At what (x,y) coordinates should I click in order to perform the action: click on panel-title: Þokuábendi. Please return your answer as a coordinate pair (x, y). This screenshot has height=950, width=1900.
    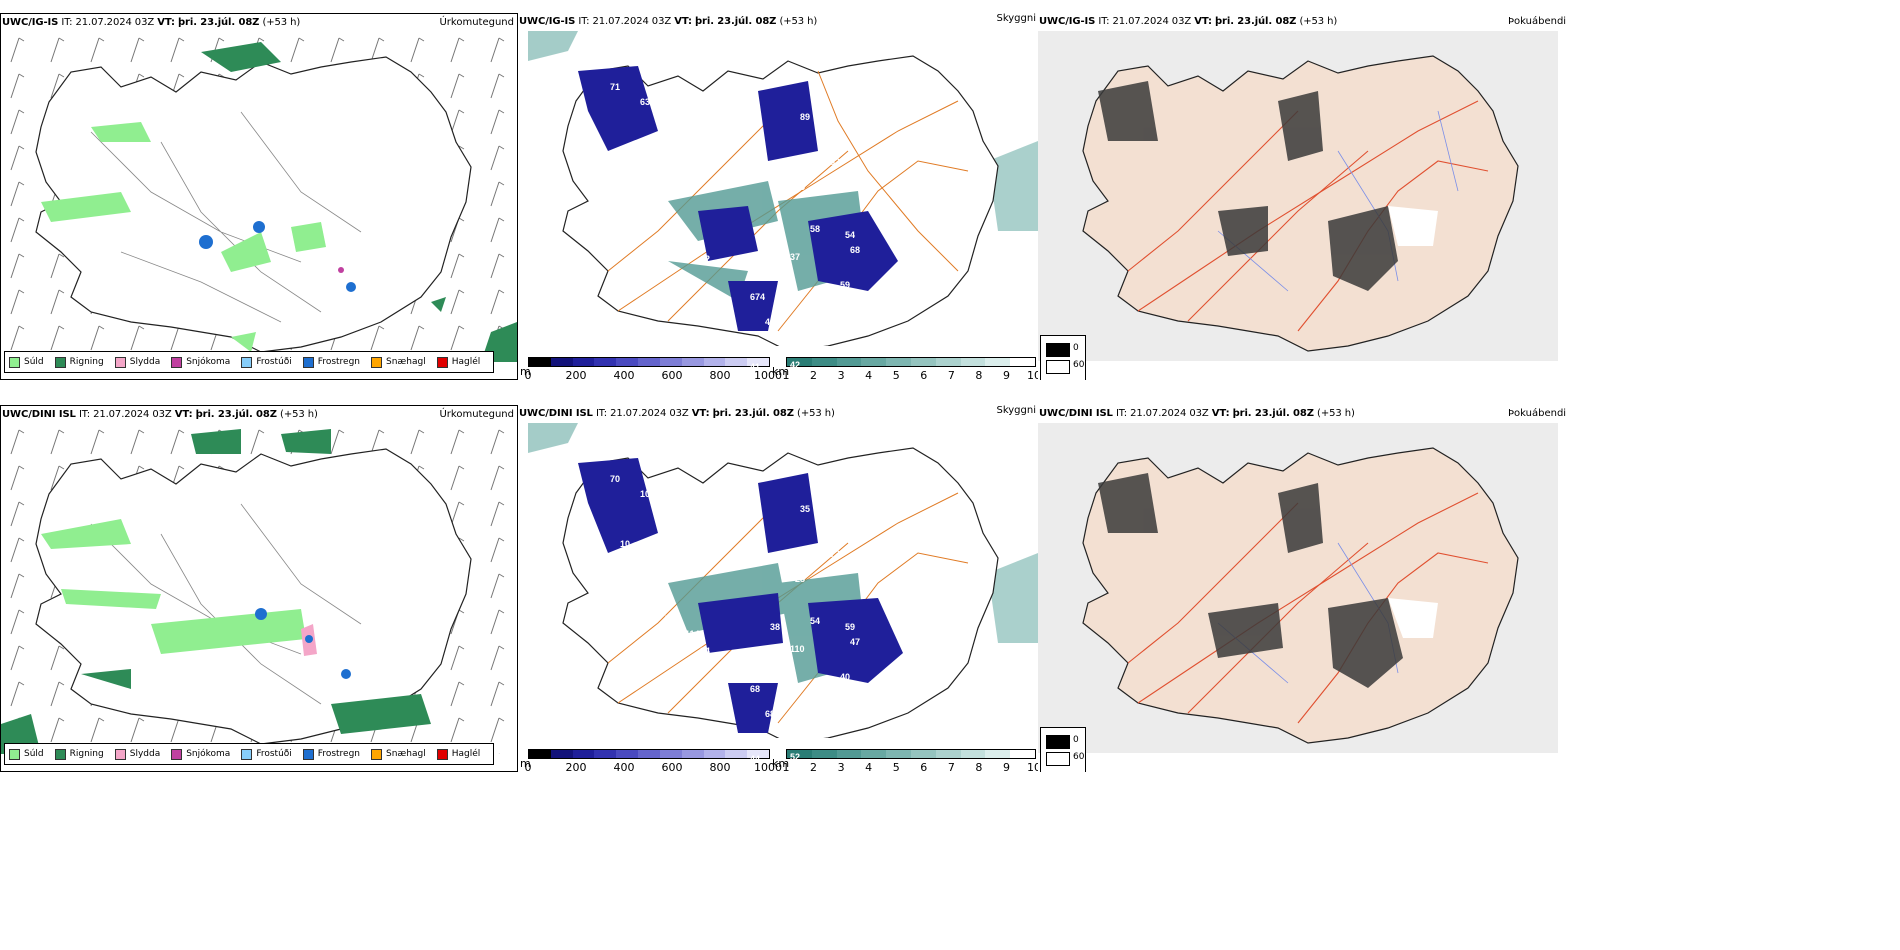
    Looking at the image, I should click on (1537, 413).